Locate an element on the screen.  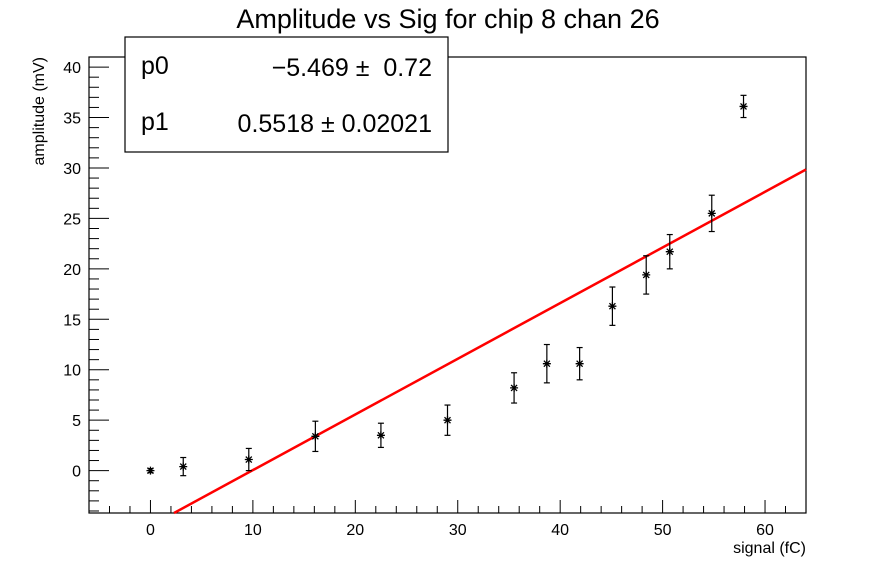
y-tick-label: 20 is located at coordinates (72, 270).